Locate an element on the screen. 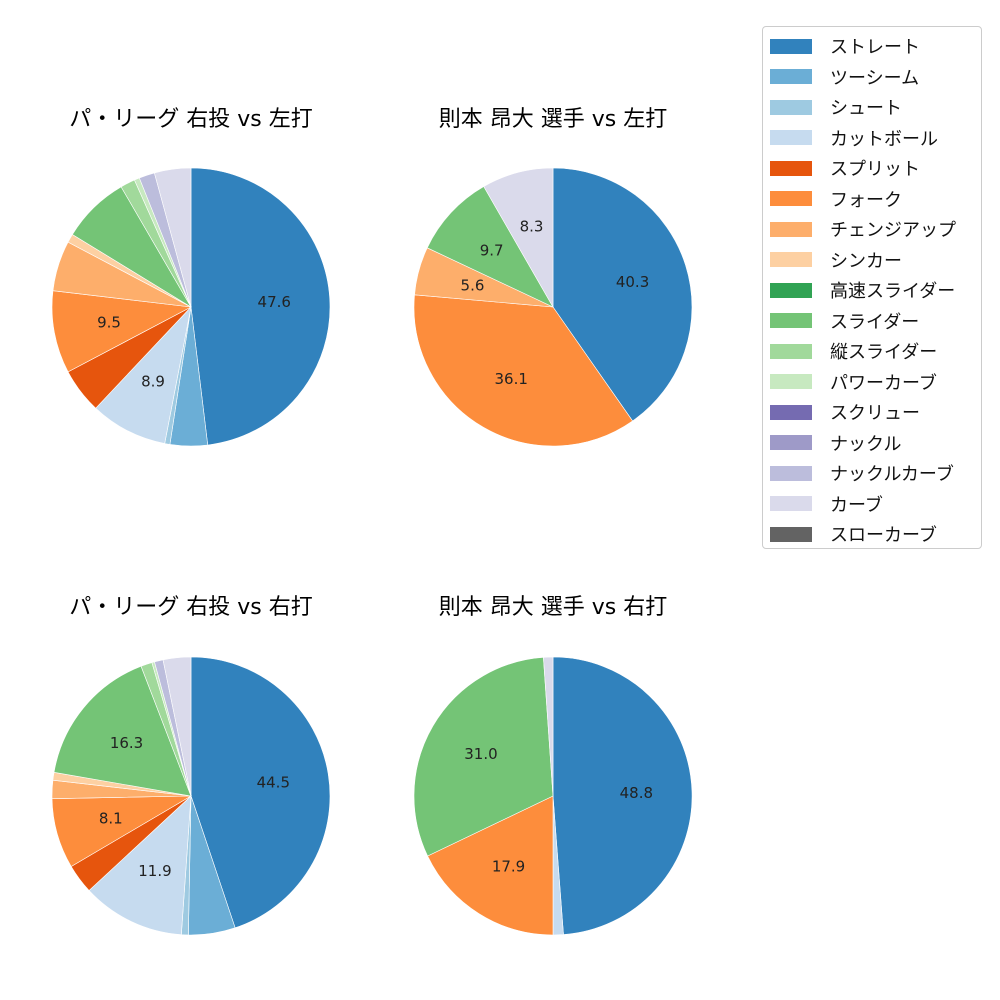  slice-label: 16.3 is located at coordinates (126, 743).